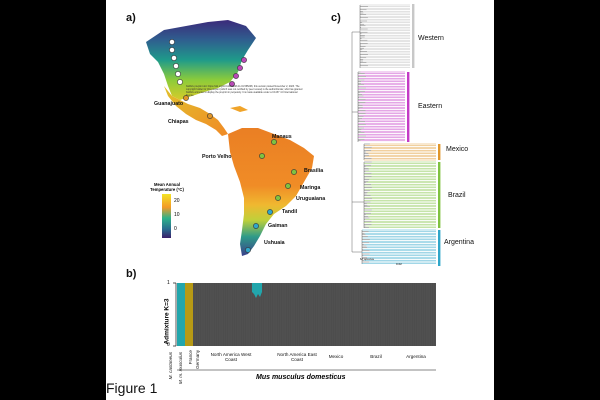 The width and height of the screenshot is (600, 400). What do you see at coordinates (168, 345) in the screenshot?
I see `admixture-y-tick-0: 0` at bounding box center [168, 345].